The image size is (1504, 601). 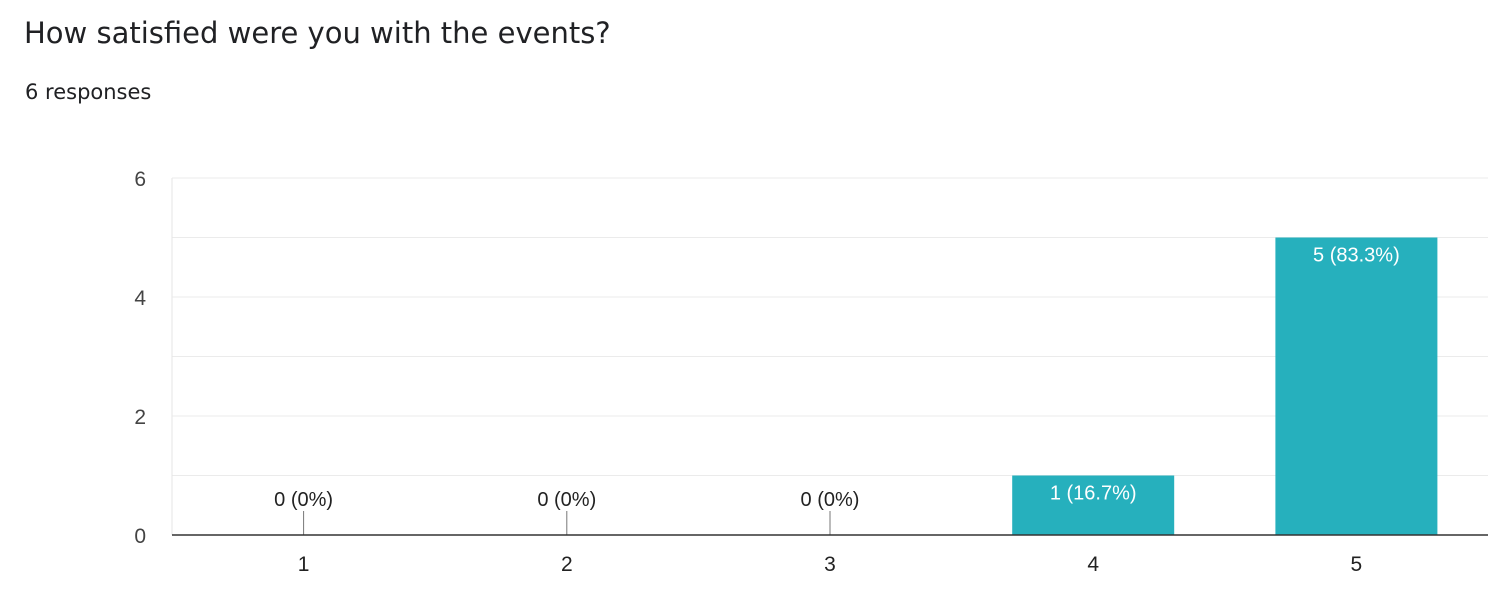 I want to click on x-tick-label: 4, so click(x=1093, y=564).